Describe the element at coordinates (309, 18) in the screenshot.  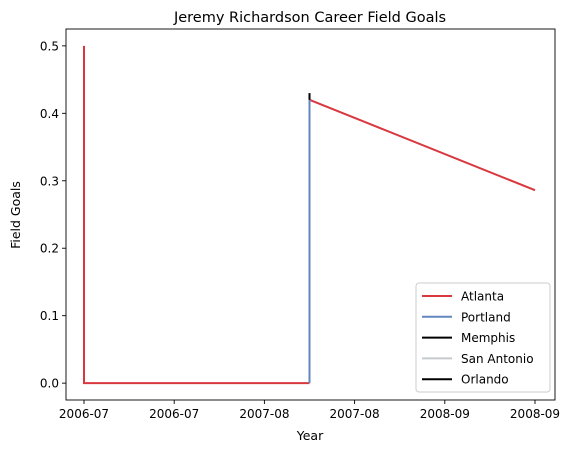
I see `chart-title: Jeremy Richardson Career Field Goals` at that location.